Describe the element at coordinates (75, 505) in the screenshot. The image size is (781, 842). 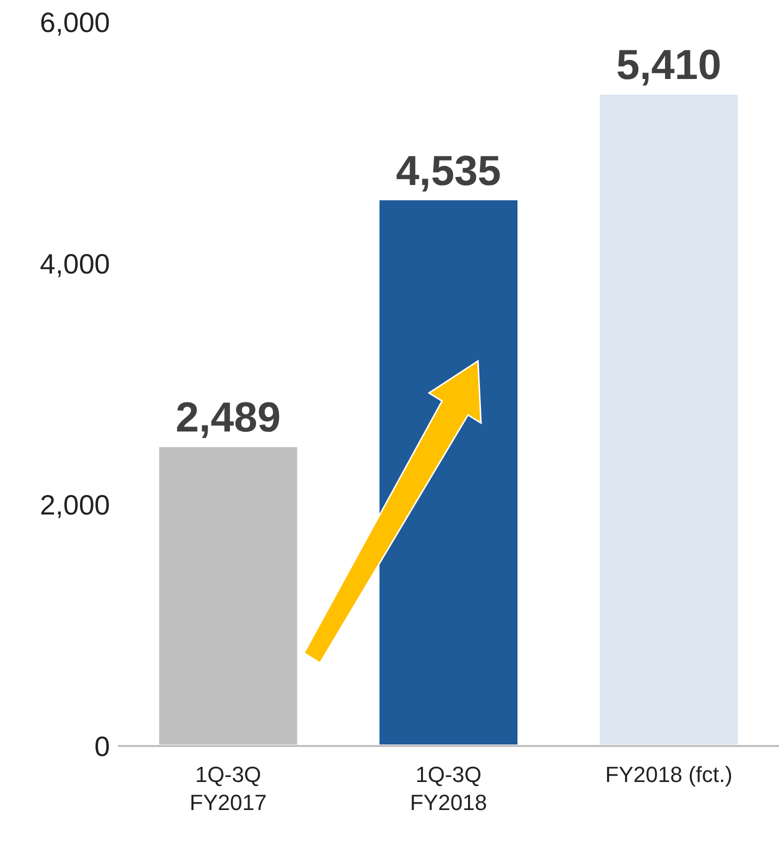
I see `y-tick-label: 2,000` at that location.